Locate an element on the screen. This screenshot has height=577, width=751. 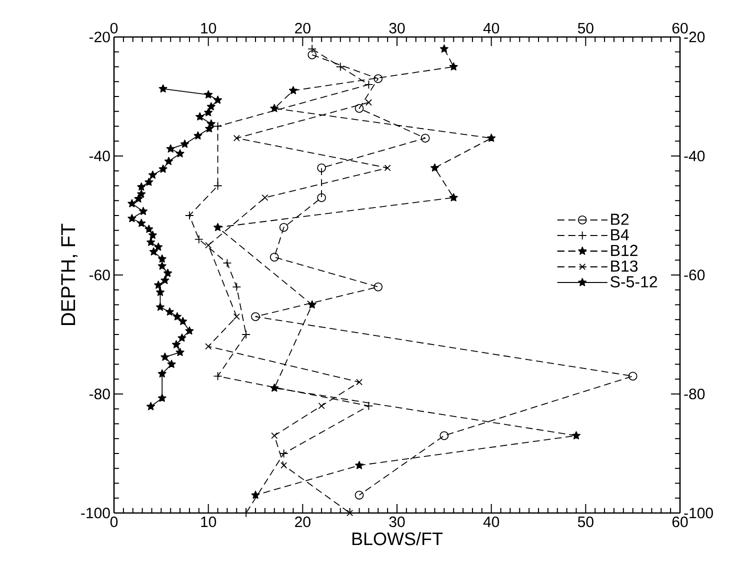
x-axis-title: BLOWS/FT is located at coordinates (397, 539).